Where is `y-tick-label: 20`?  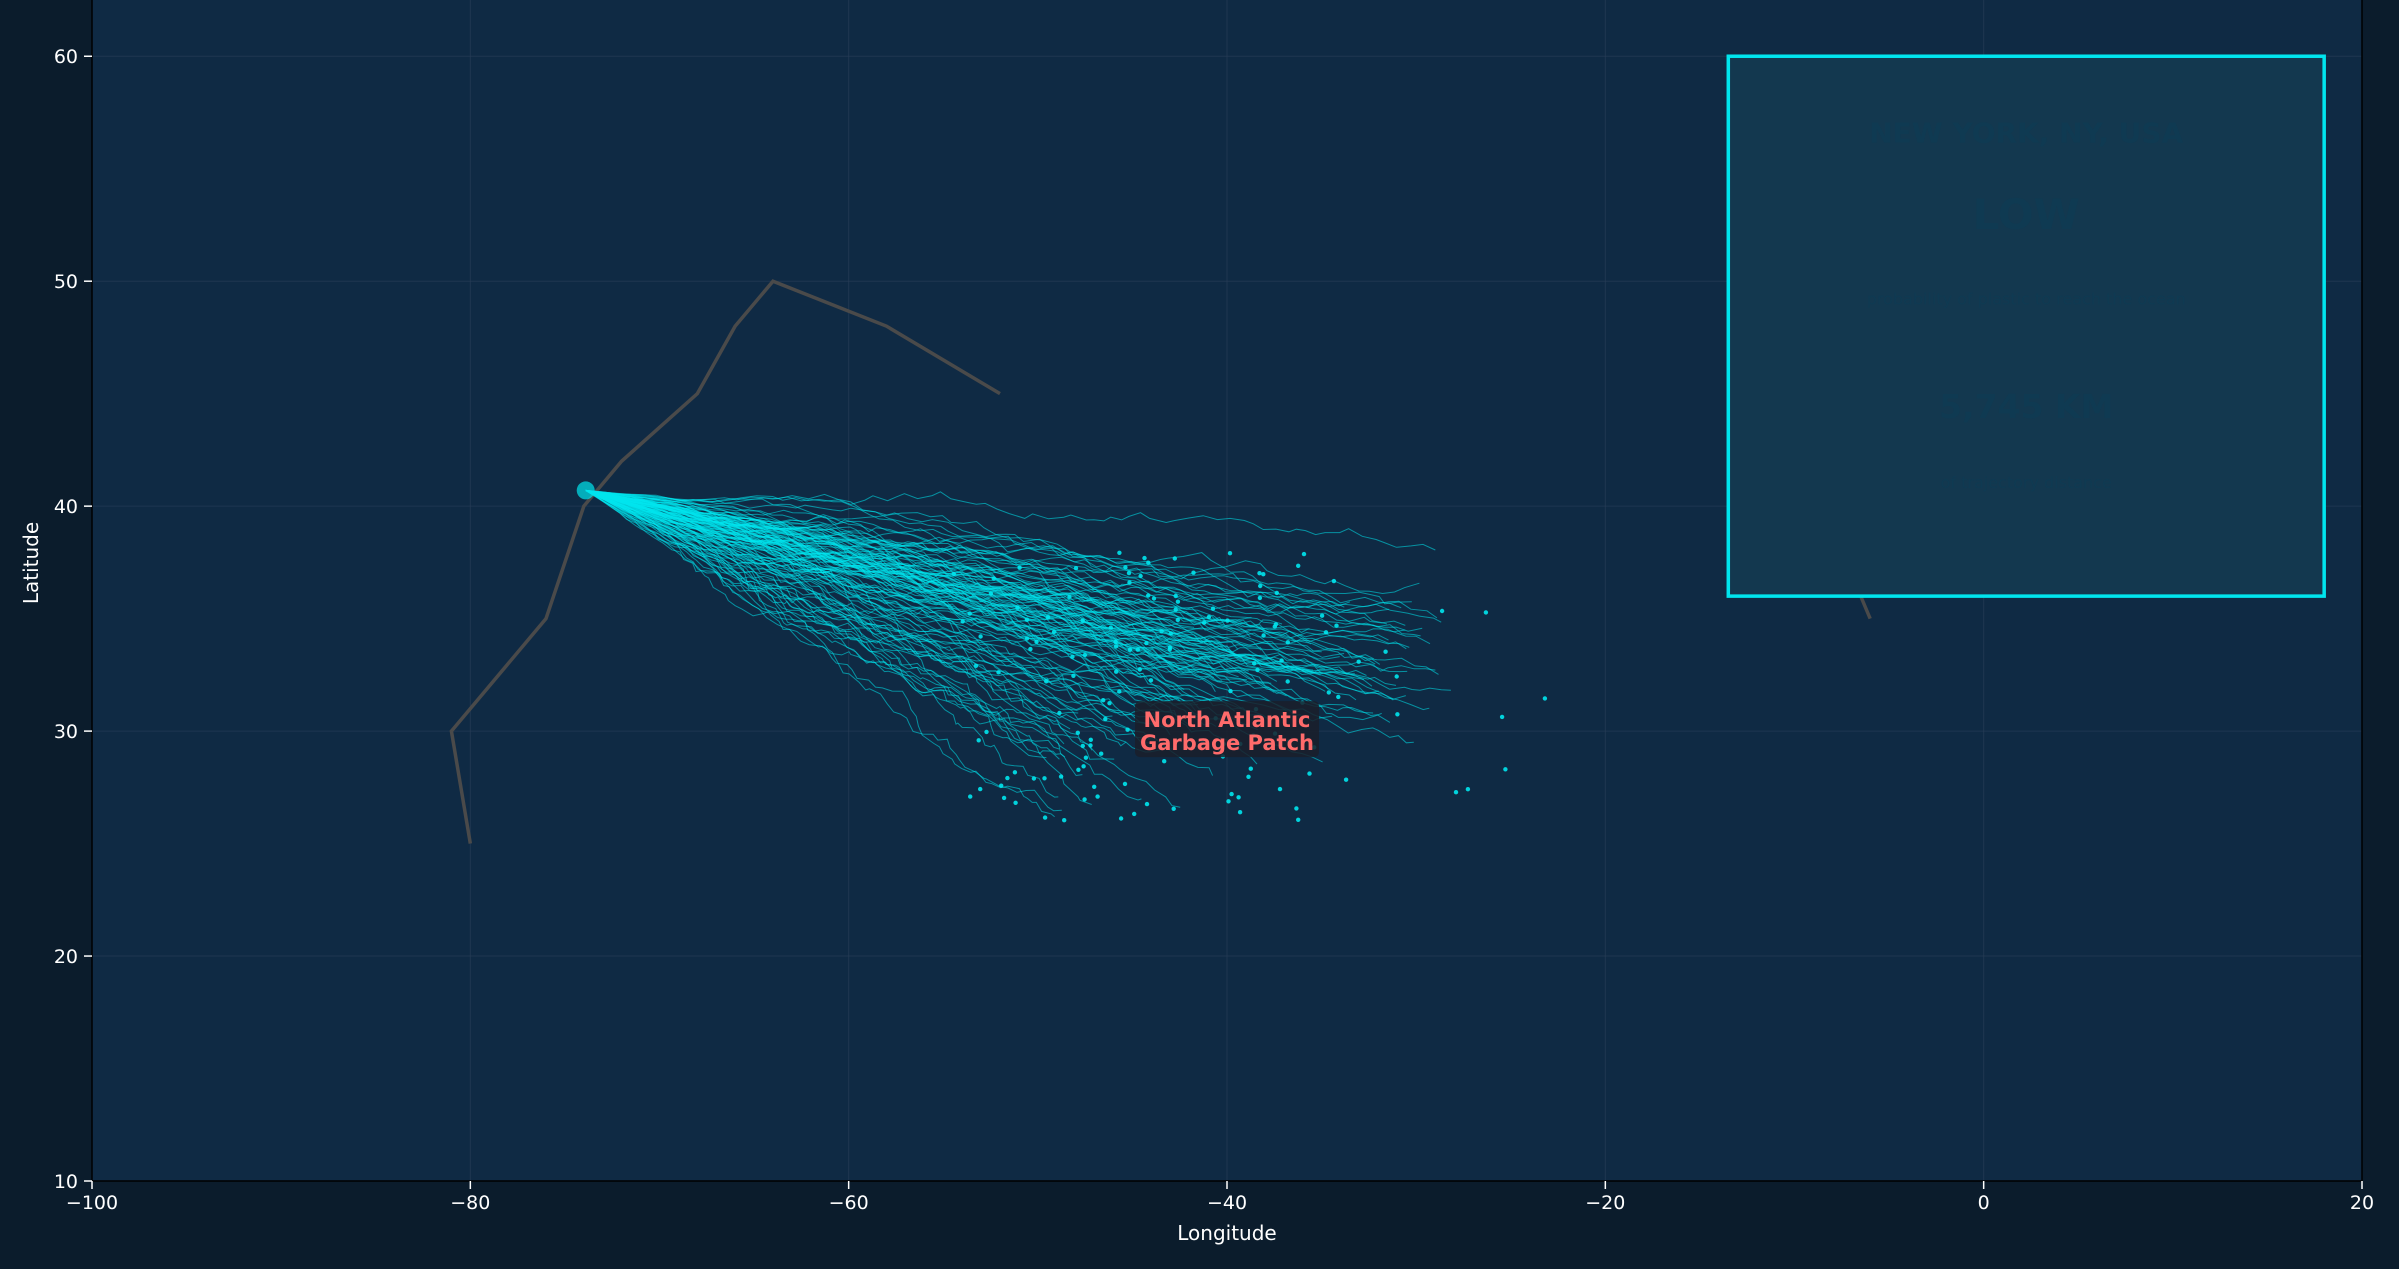 y-tick-label: 20 is located at coordinates (66, 957).